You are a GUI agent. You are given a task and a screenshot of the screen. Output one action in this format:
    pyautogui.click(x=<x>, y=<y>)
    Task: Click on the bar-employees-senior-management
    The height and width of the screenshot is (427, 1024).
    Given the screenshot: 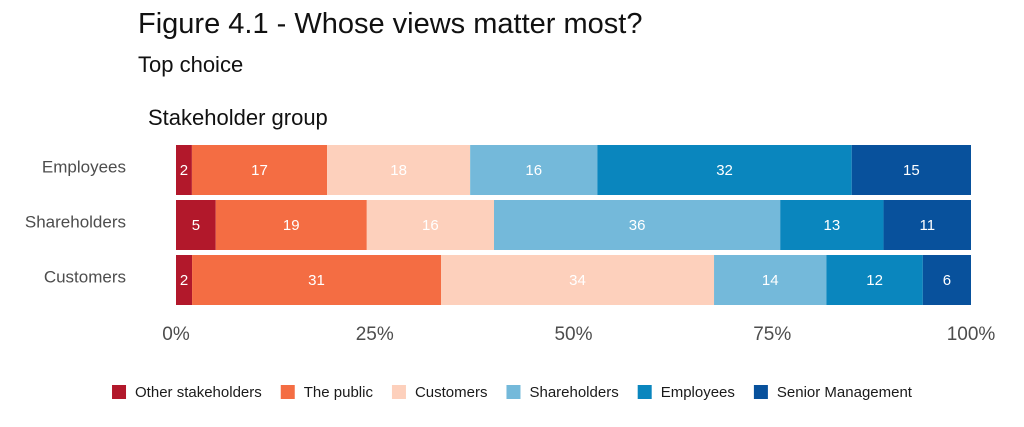 What is the action you would take?
    pyautogui.click(x=911, y=170)
    